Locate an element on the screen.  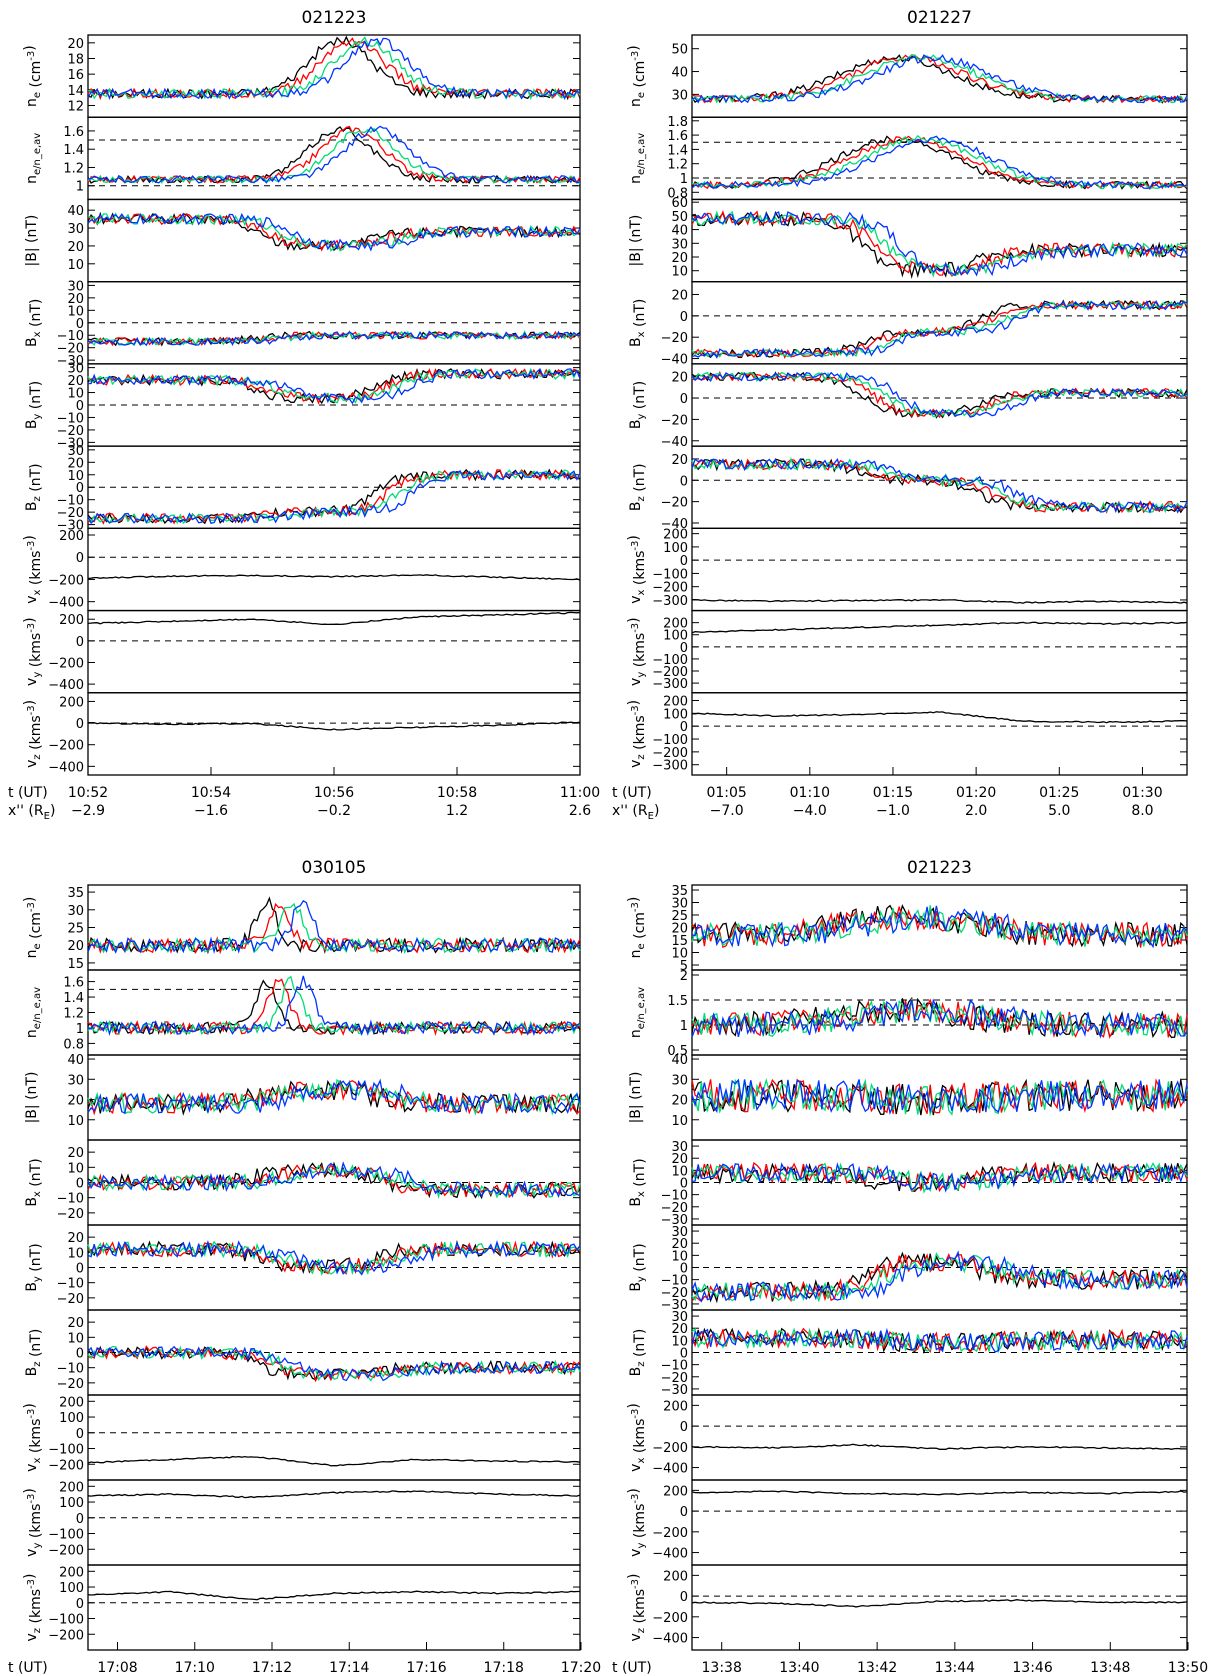
x-axis-label-position: x'' (RE) is located at coordinates (635, 812).